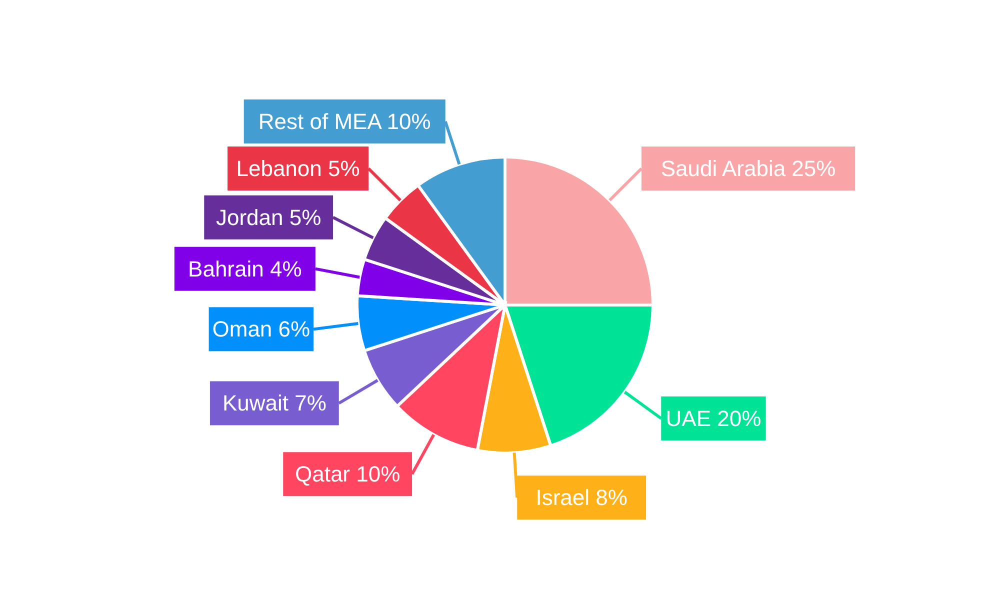  I want to click on slice-label: Kuwait 7%, so click(274, 403).